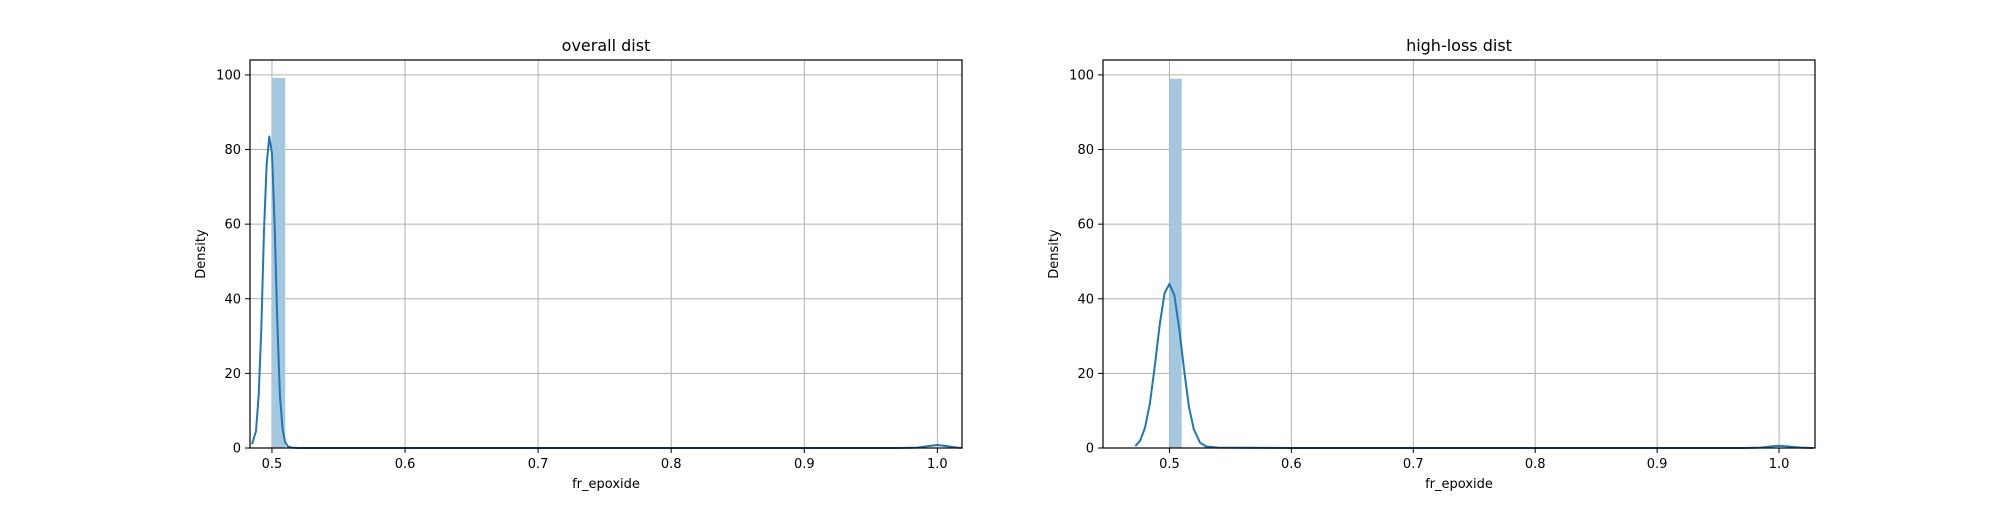 Image resolution: width=2000 pixels, height=505 pixels. I want to click on chart-title: overall dist, so click(606, 45).